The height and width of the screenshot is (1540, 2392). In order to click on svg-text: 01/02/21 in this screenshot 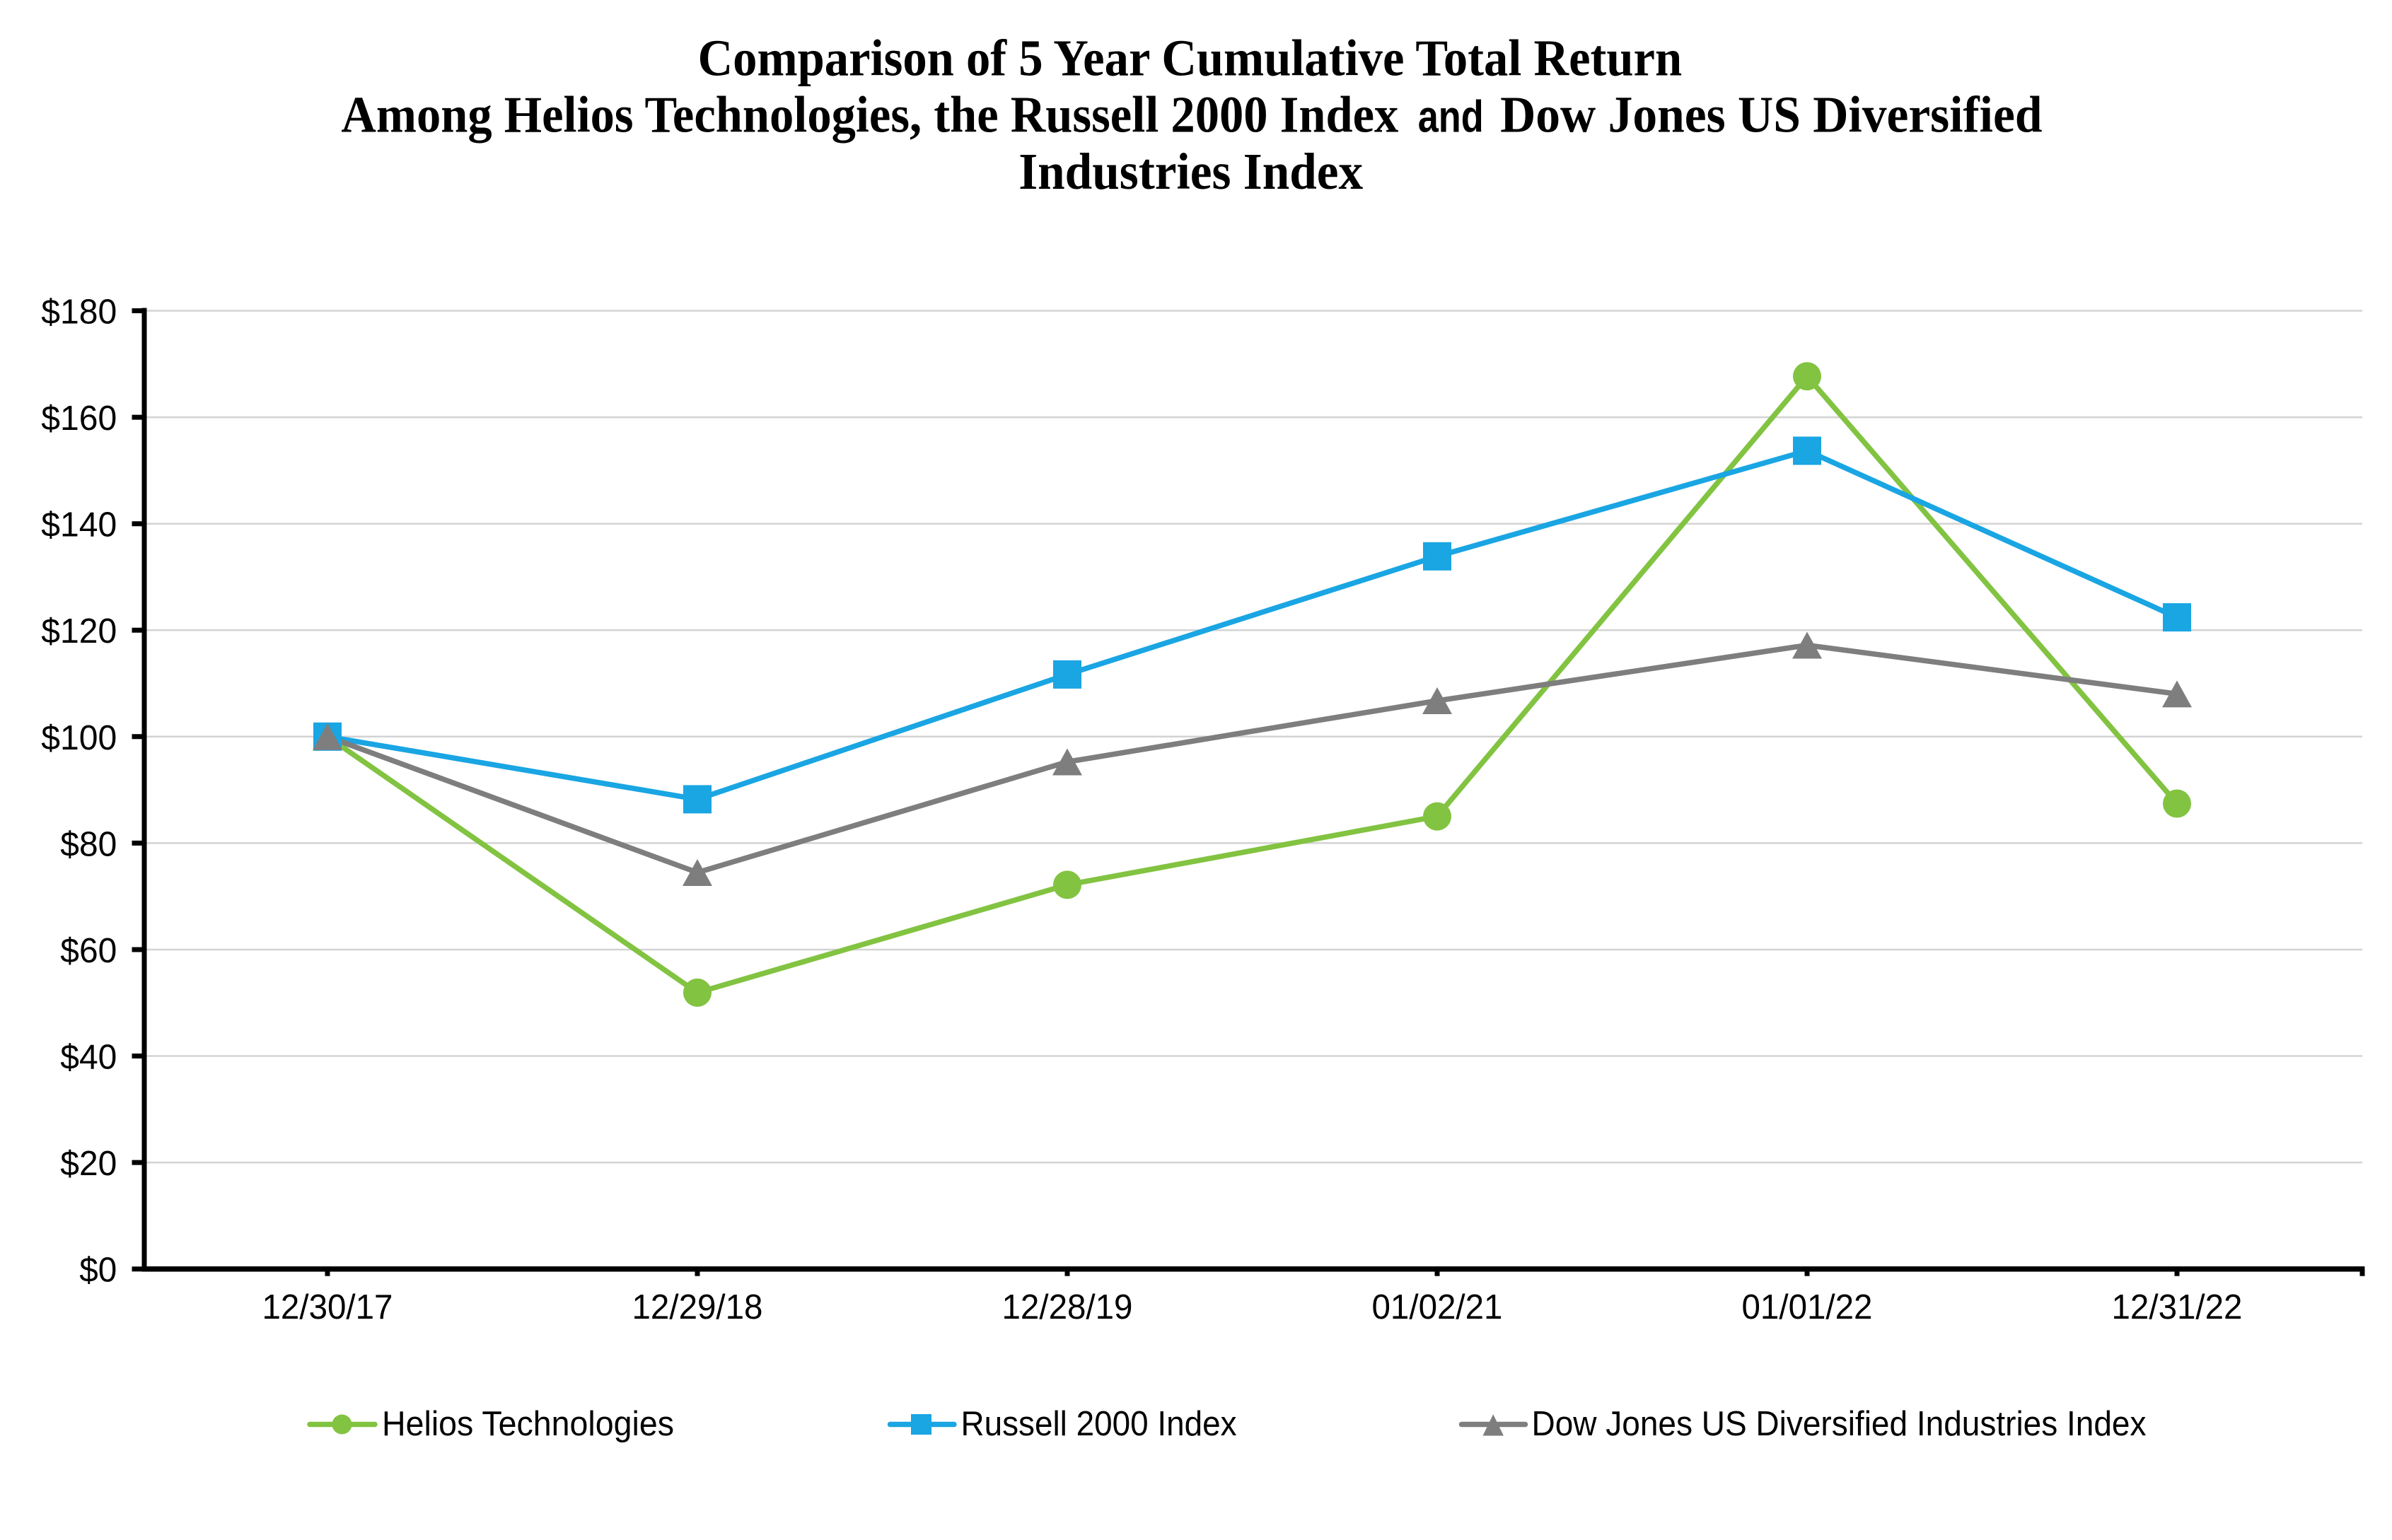, I will do `click(1437, 1307)`.